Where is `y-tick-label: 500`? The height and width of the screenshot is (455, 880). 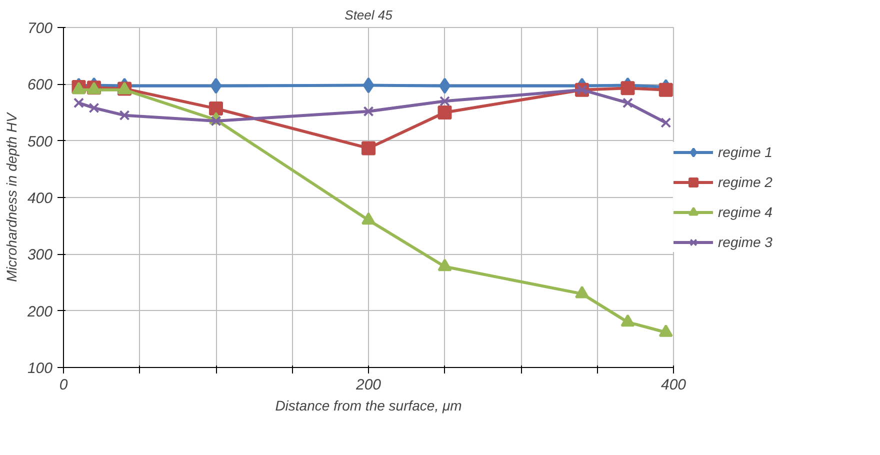
y-tick-label: 500 is located at coordinates (40, 141).